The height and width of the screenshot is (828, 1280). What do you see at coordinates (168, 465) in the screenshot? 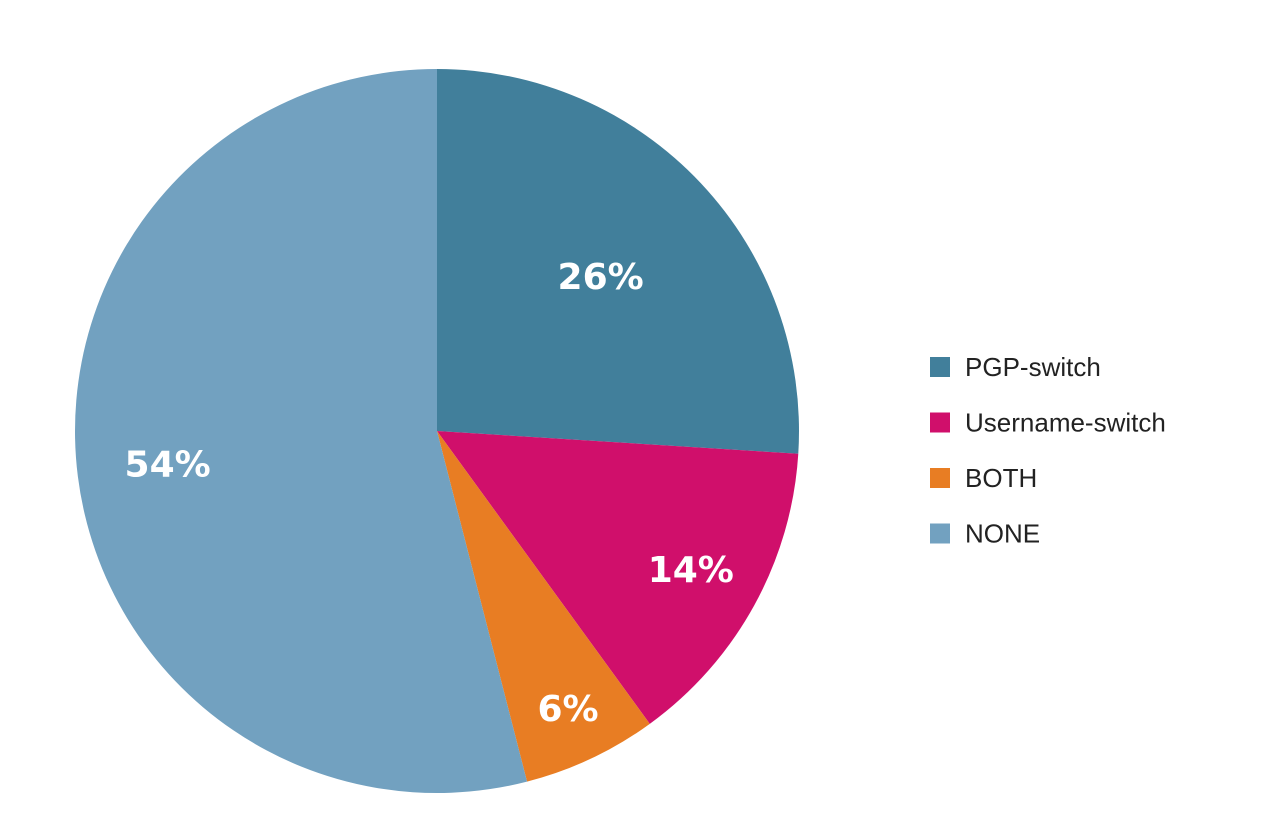
I see `slice-label-none: 54%` at bounding box center [168, 465].